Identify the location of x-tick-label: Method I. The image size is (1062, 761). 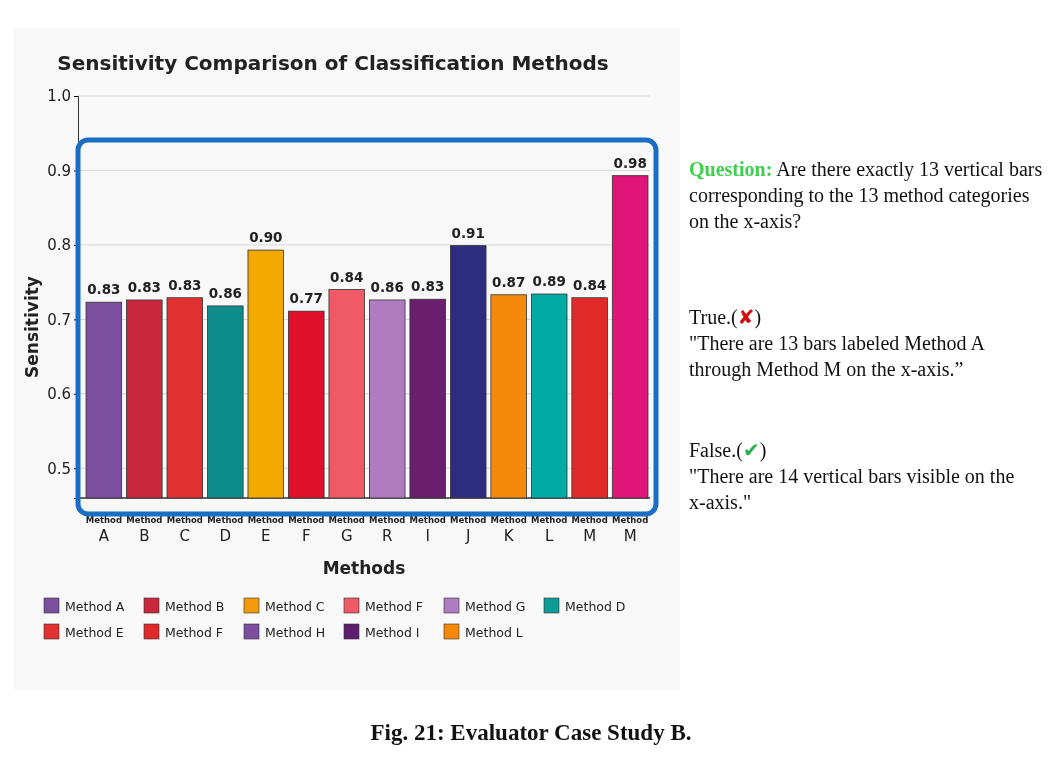
(427, 530).